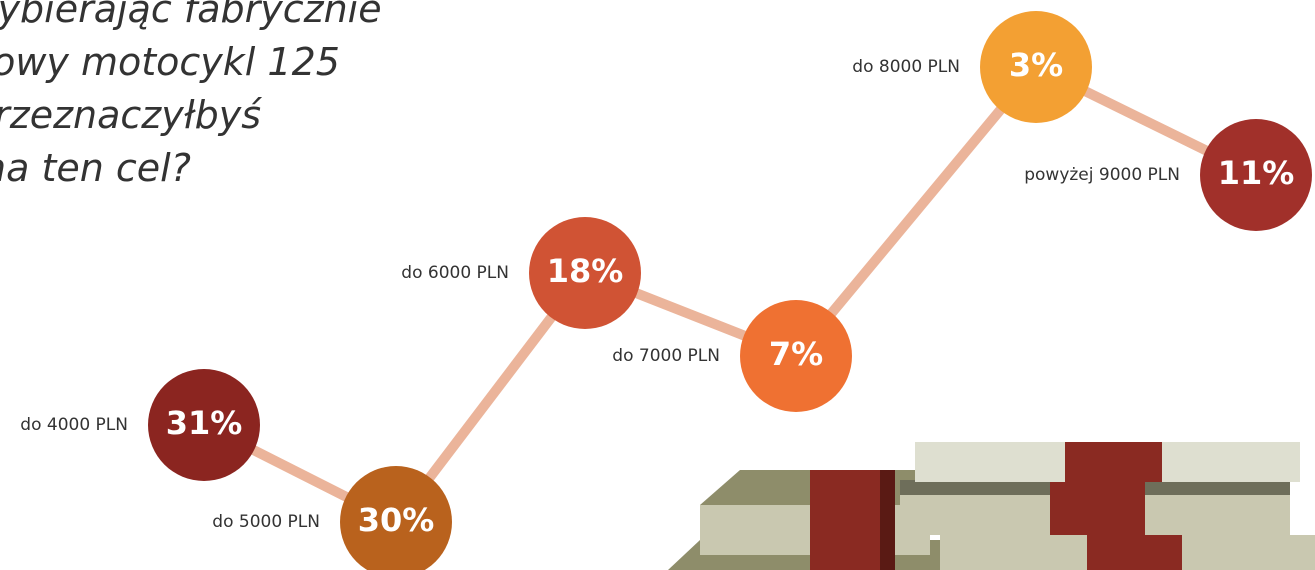 The width and height of the screenshot is (1315, 570). Describe the element at coordinates (74, 425) in the screenshot. I see `node-label: do 4000 PLN` at that location.